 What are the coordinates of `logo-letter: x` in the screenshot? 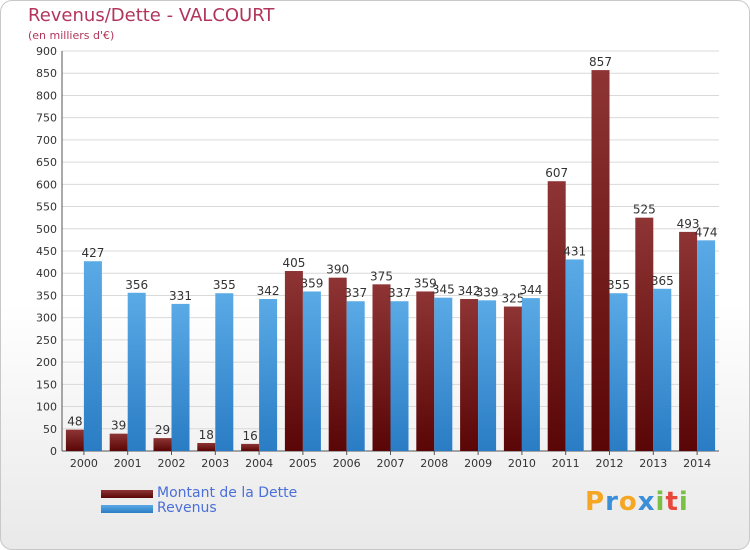 It's located at (646, 502).